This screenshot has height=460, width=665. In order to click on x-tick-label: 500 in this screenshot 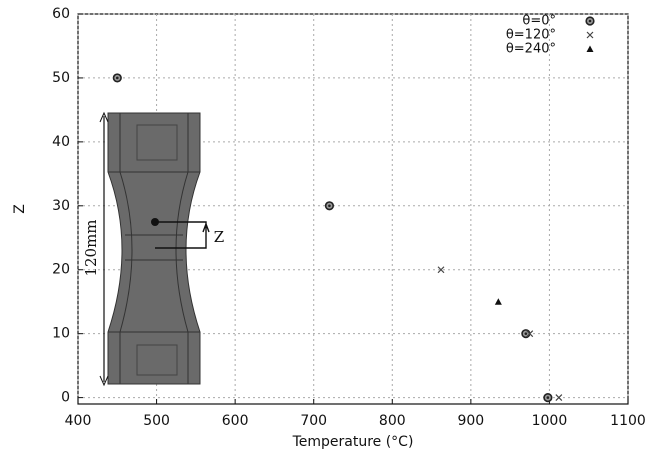, I will do `click(156, 421)`.